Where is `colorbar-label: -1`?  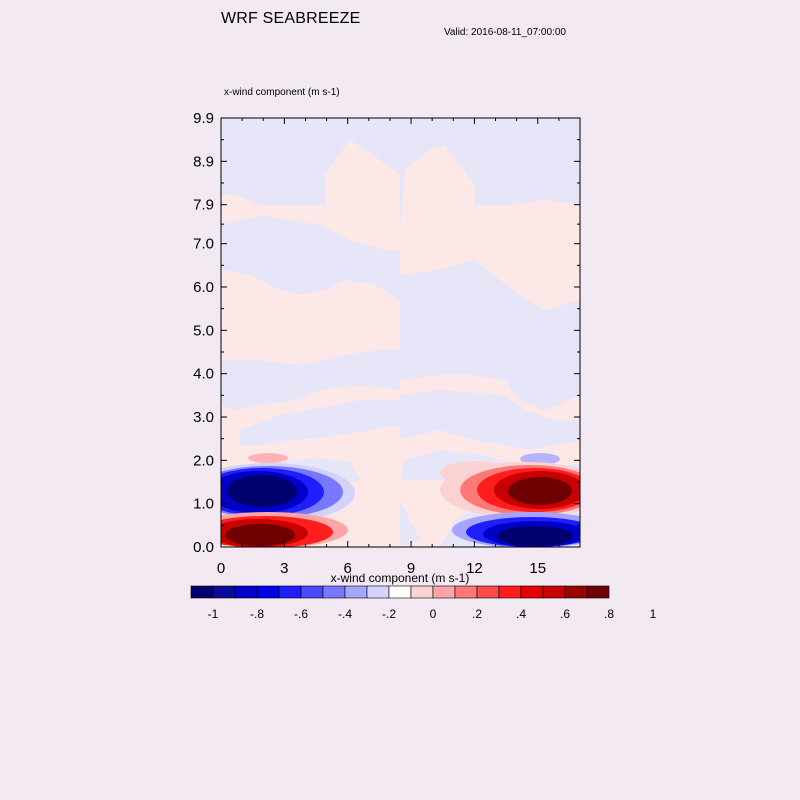 colorbar-label: -1 is located at coordinates (213, 614).